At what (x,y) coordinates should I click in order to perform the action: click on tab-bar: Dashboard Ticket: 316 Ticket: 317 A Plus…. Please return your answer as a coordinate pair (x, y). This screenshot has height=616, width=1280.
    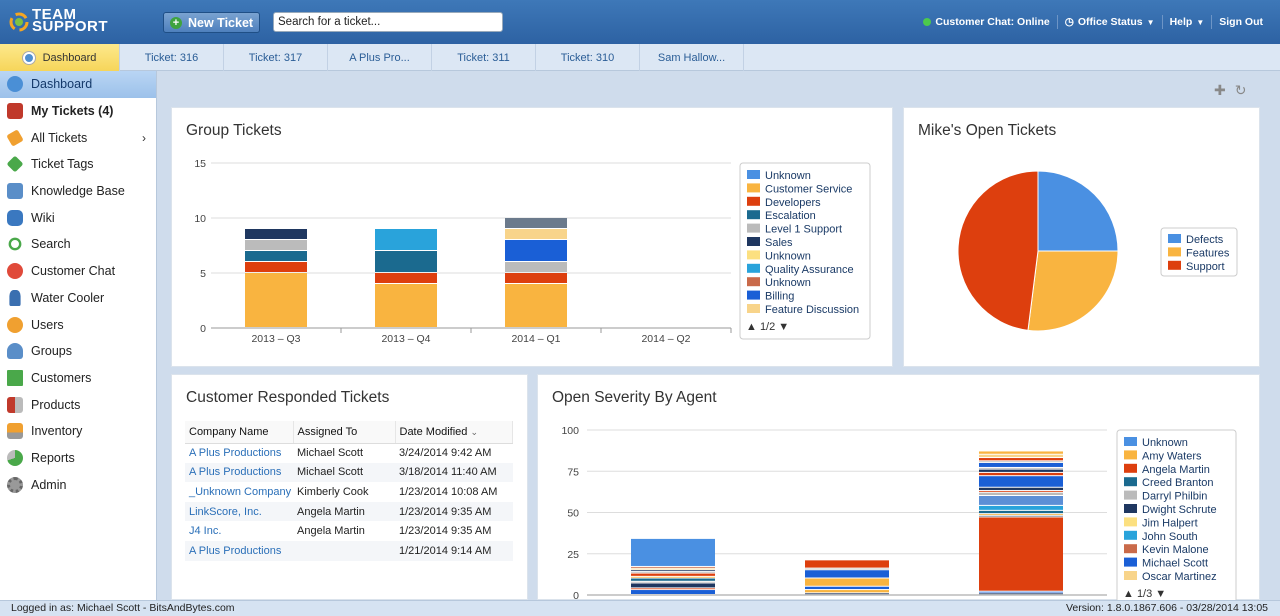
    Looking at the image, I should click on (640, 57).